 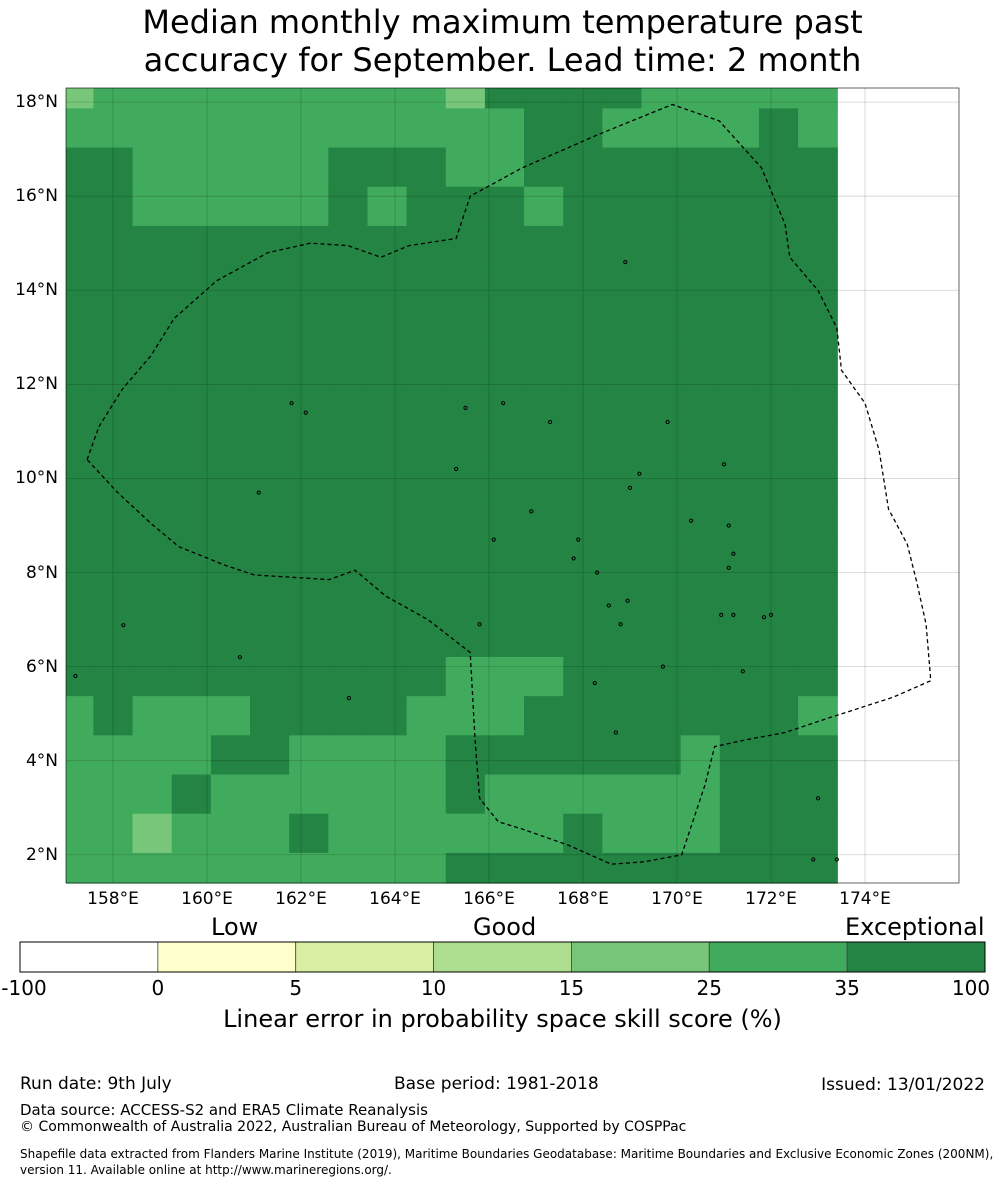 What do you see at coordinates (847, 988) in the screenshot?
I see `colorbar-tick-label: 35` at bounding box center [847, 988].